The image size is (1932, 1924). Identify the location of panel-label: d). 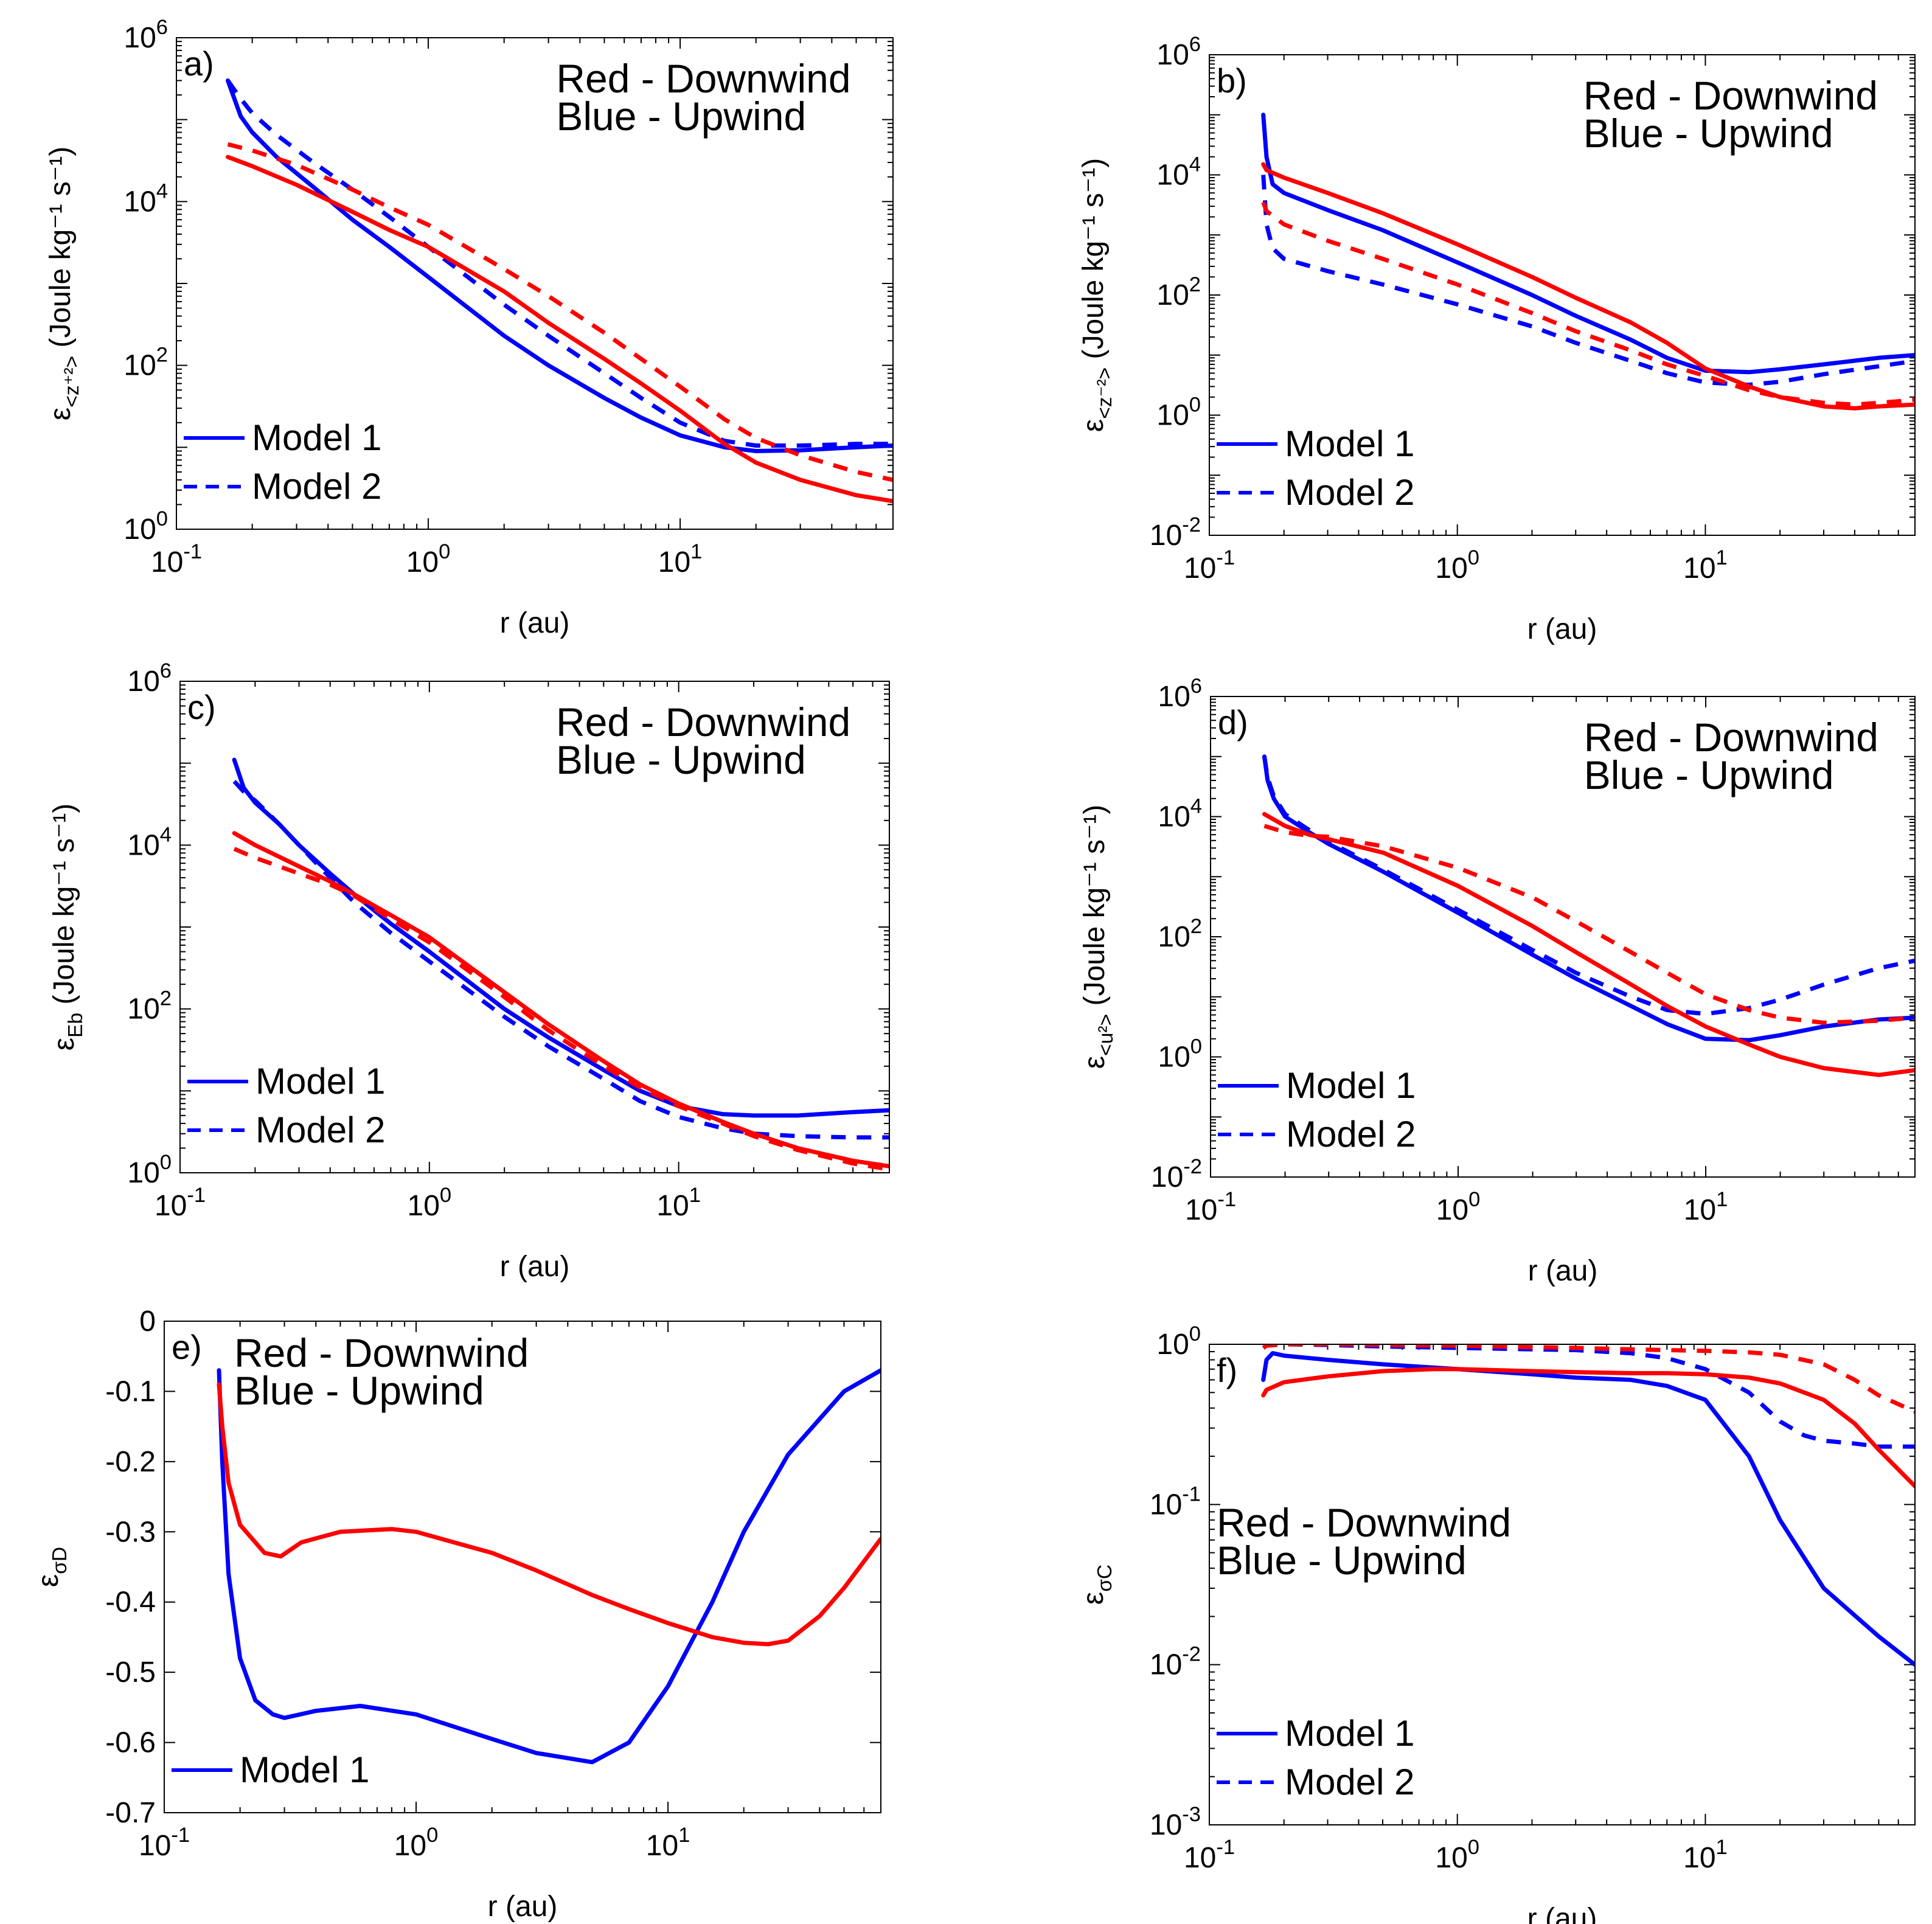
(1233, 722).